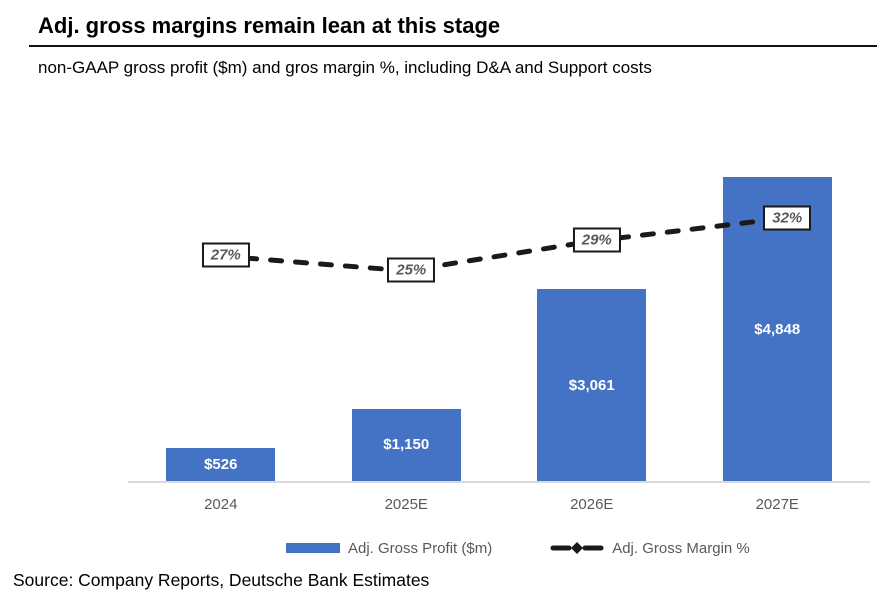 The width and height of the screenshot is (877, 607). Describe the element at coordinates (777, 329) in the screenshot. I see `bar-value-label: $4,848` at that location.